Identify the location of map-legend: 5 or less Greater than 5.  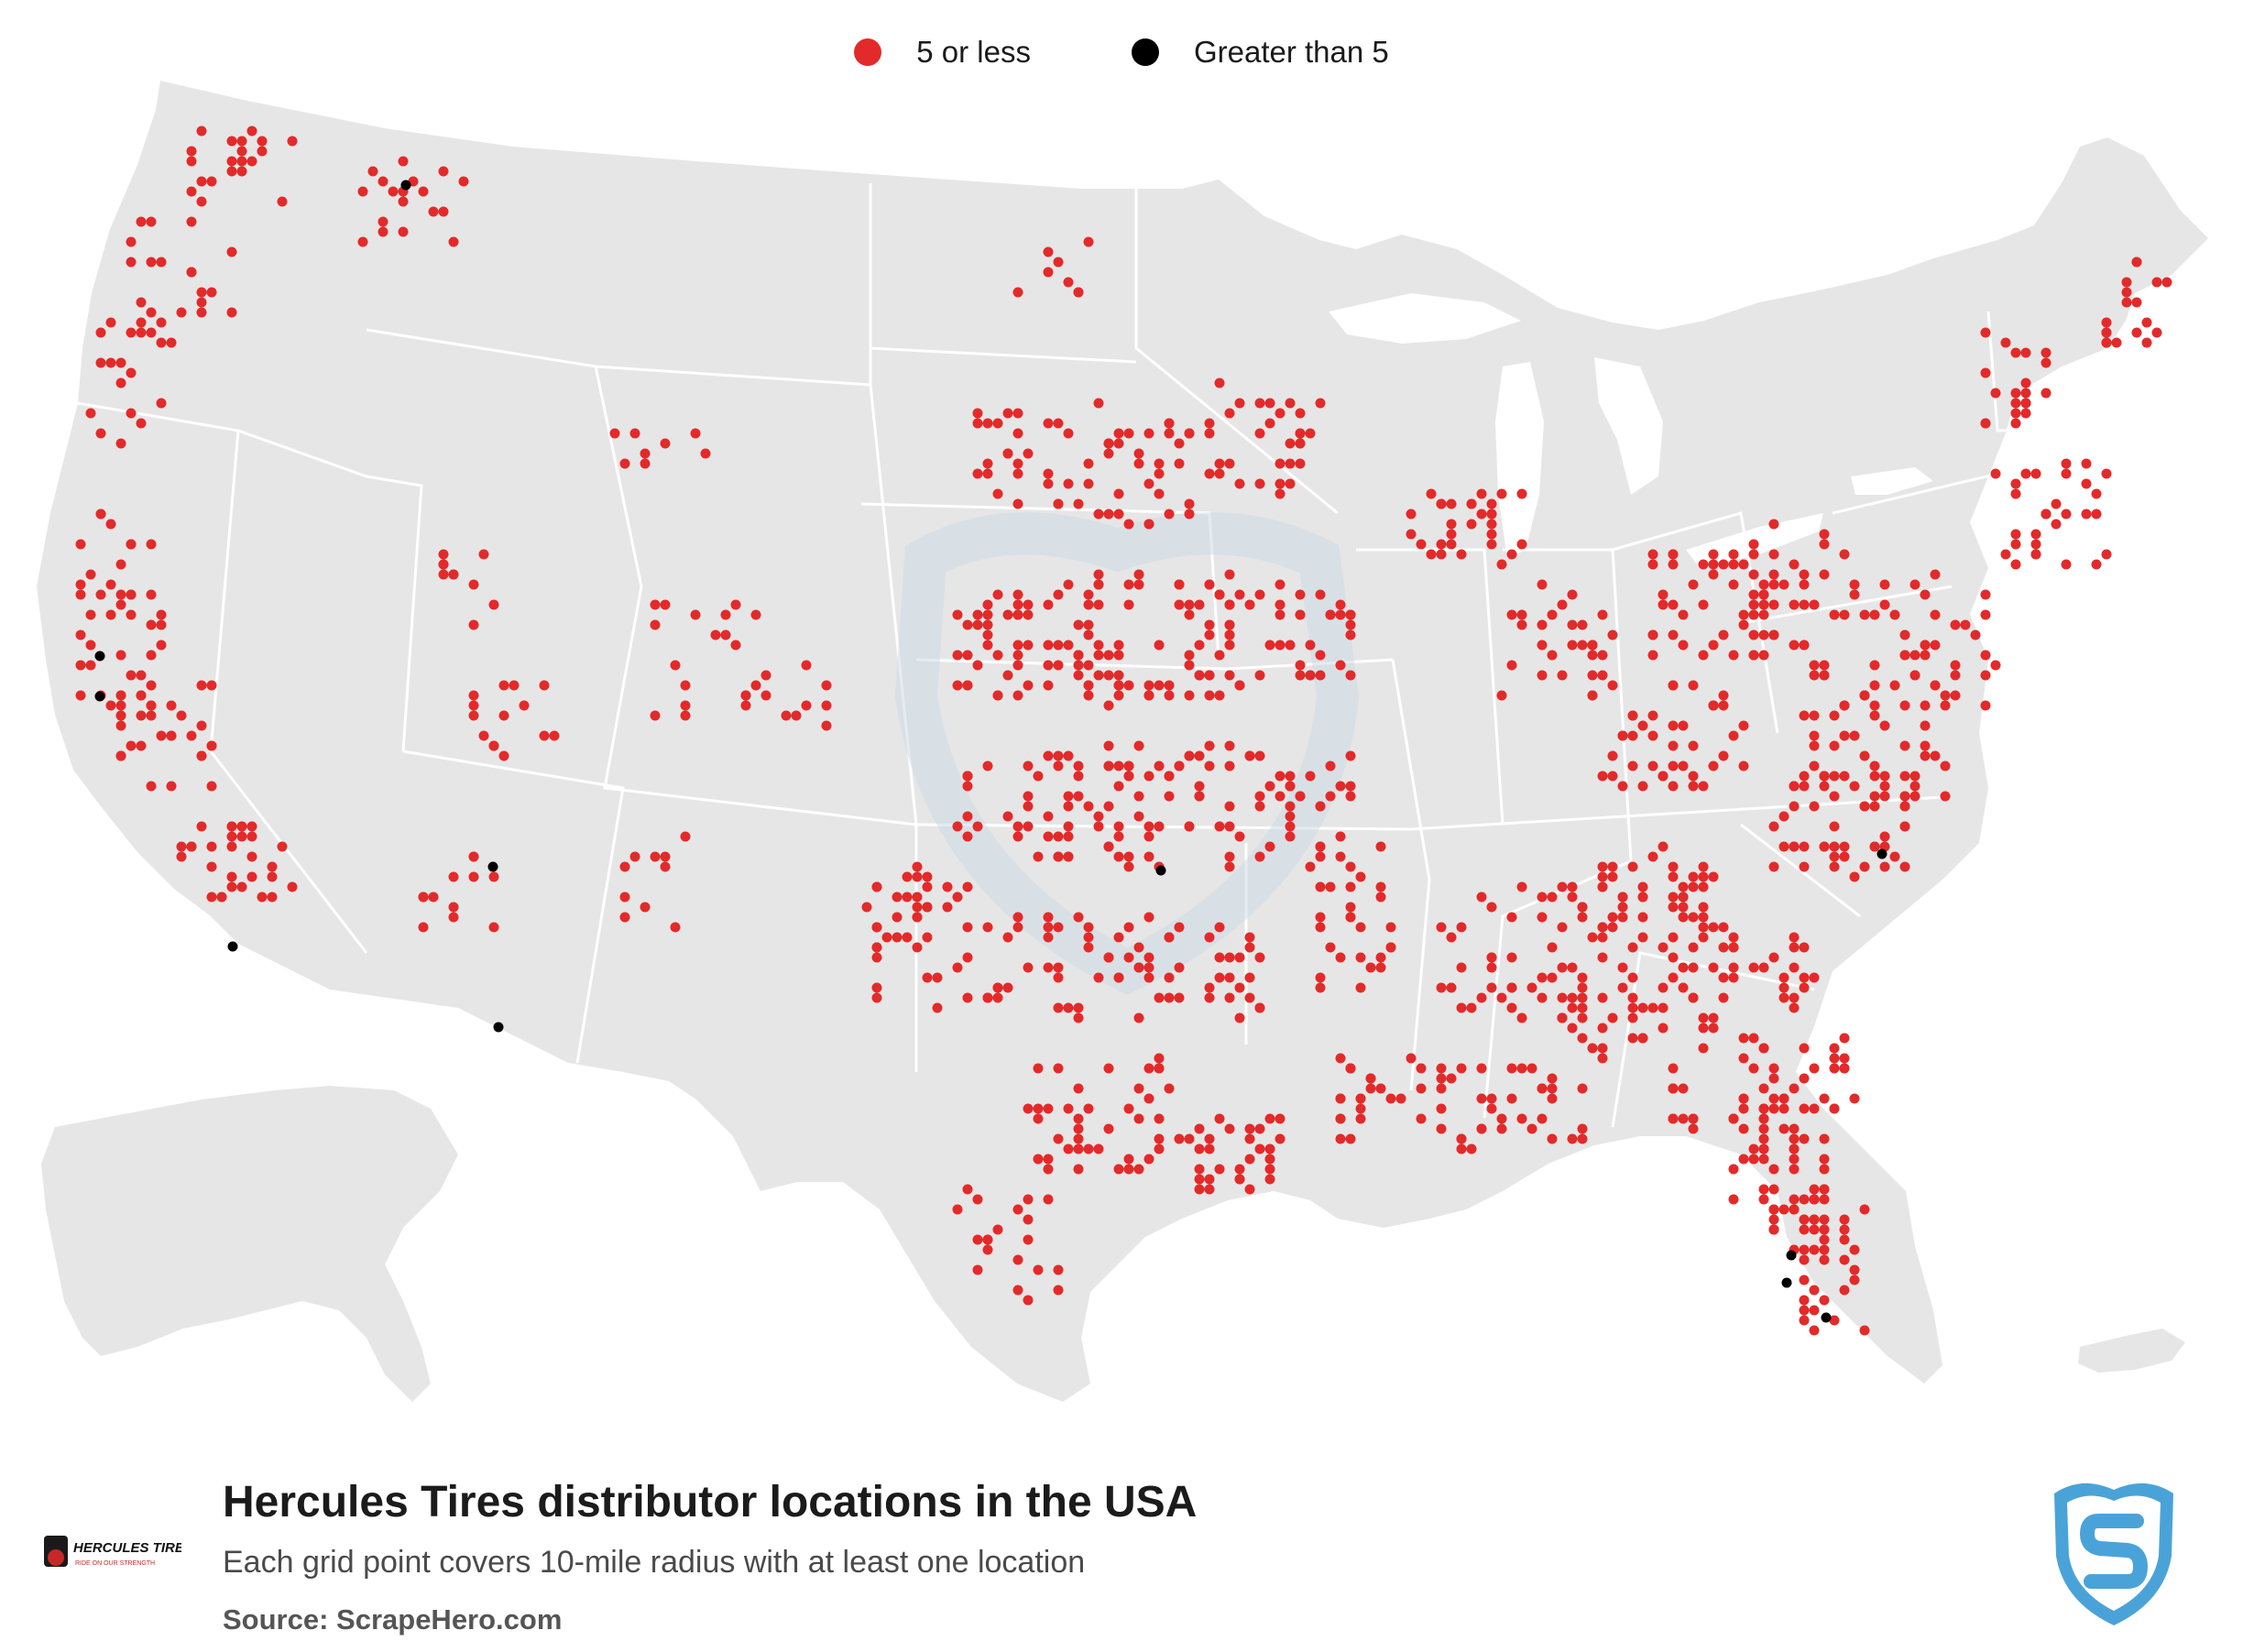
(1121, 52).